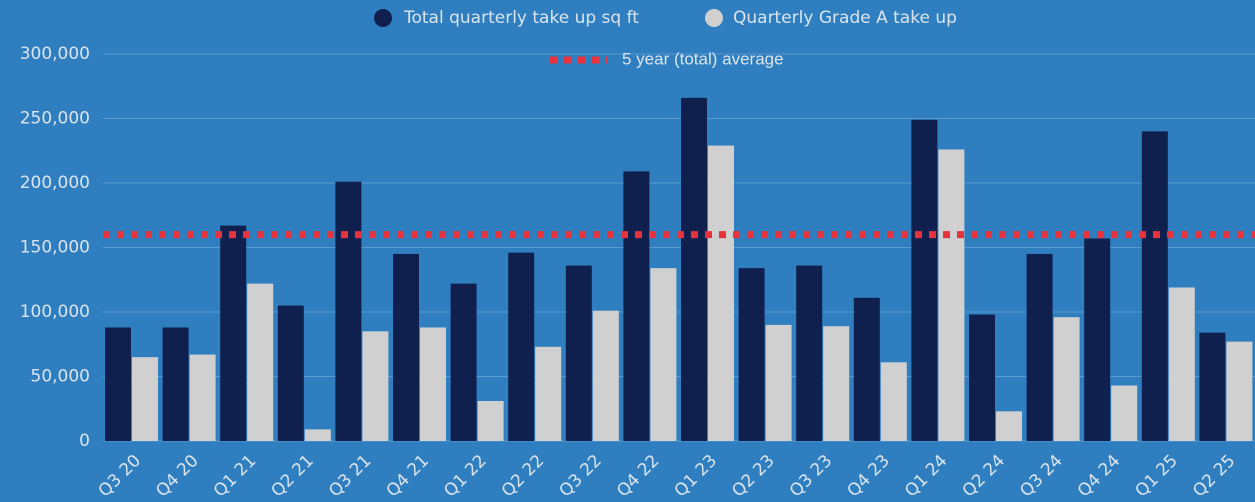  What do you see at coordinates (523, 476) in the screenshot?
I see `x-tick-label: Q2 22` at bounding box center [523, 476].